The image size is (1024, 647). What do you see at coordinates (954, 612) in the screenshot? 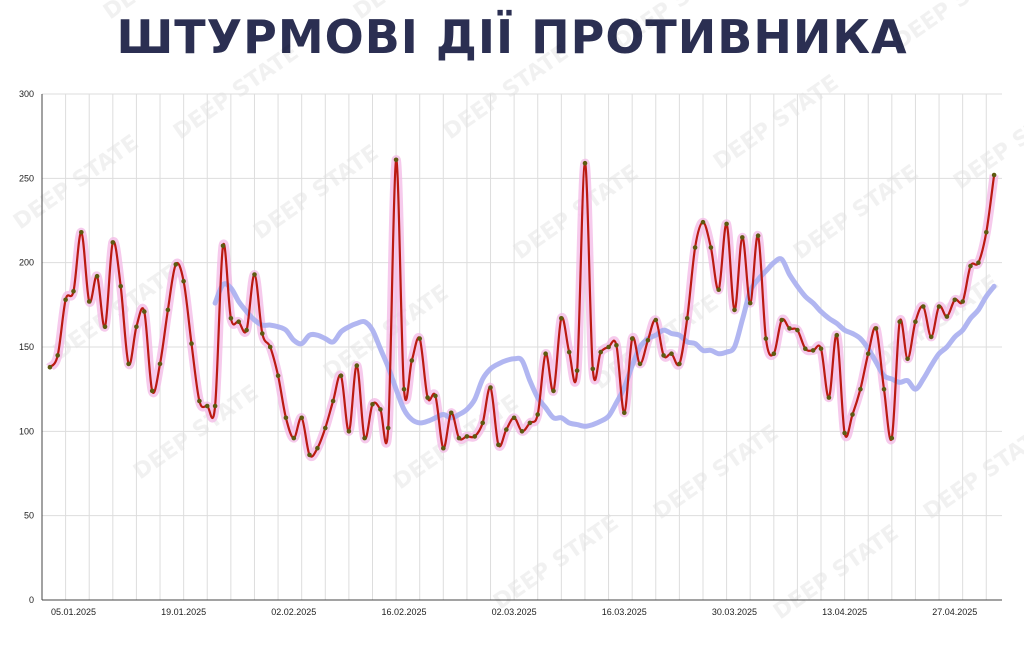
I see `x-tick-label: 27.04.2025` at bounding box center [954, 612].